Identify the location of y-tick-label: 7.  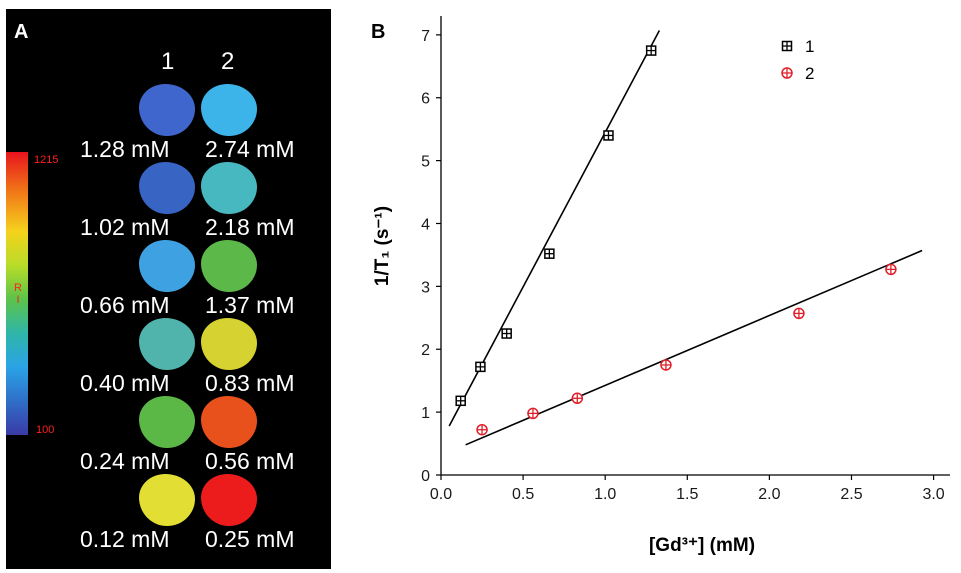
(425, 36).